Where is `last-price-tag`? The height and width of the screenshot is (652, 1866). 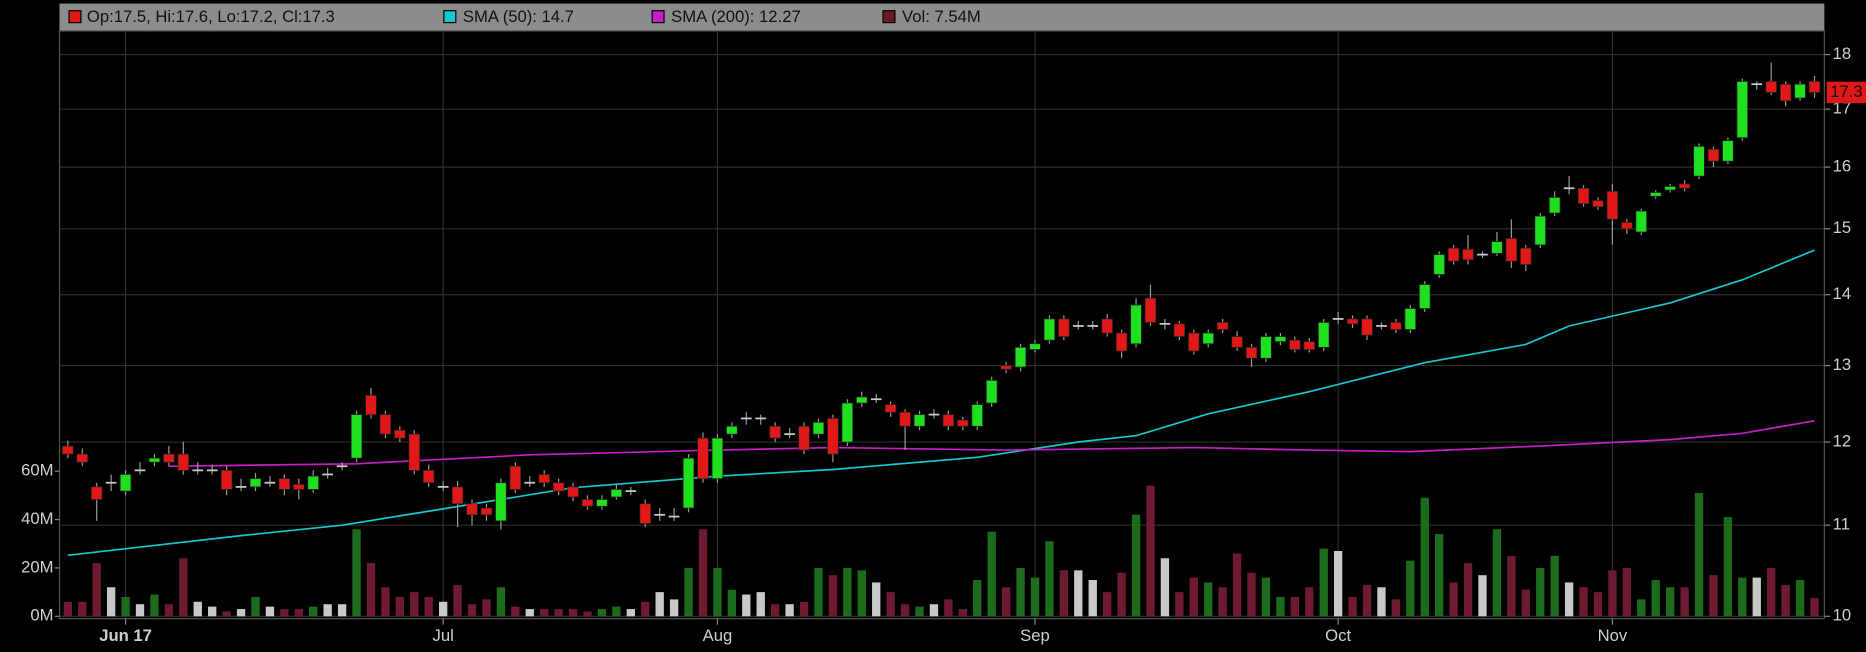
last-price-tag is located at coordinates (1846, 92).